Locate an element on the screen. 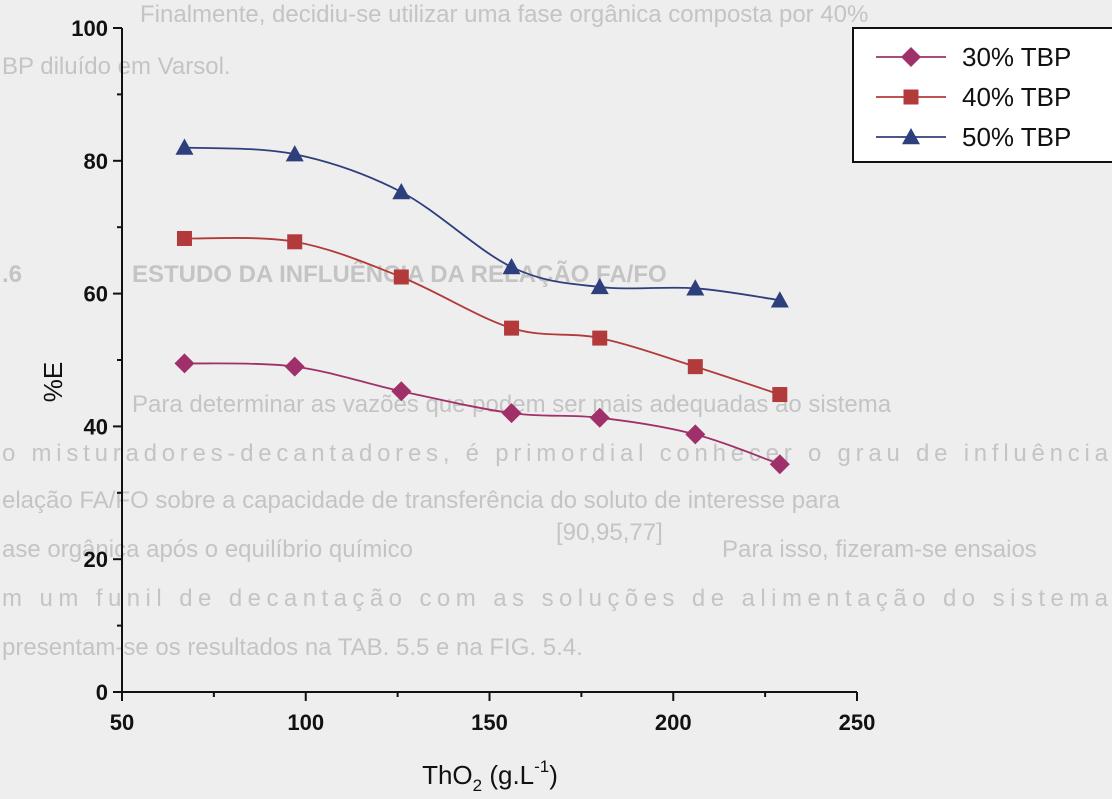 The image size is (1112, 799). bg-line: ase orgânica após o equilíbrio químico is located at coordinates (207, 549).